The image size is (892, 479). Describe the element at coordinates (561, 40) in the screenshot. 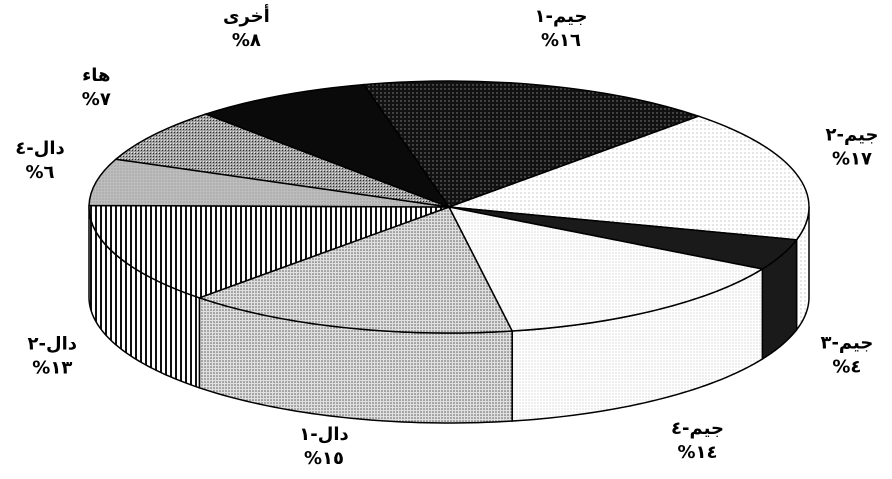

I see `pie-label-value-0: %١٦` at that location.